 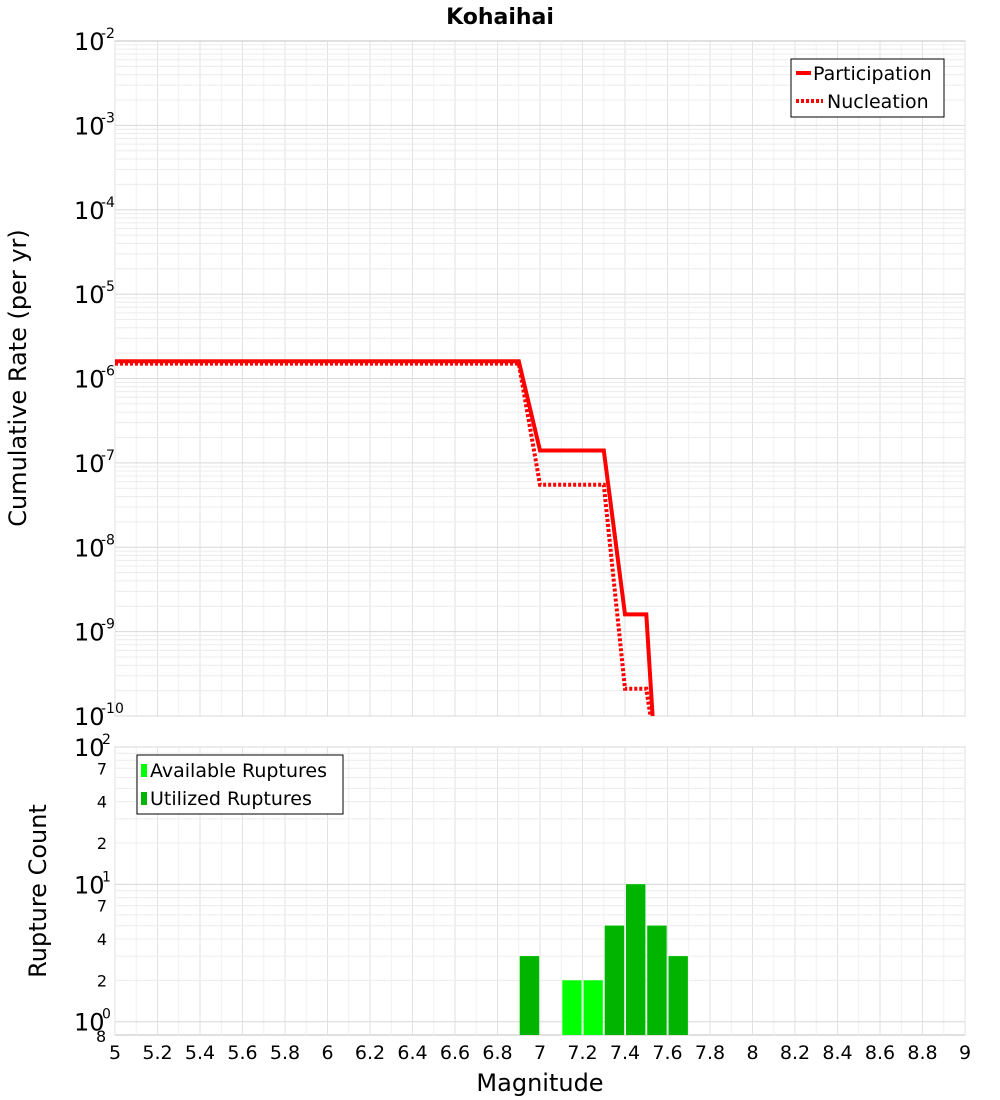 I want to click on x-tick-label: 7, so click(x=540, y=1053).